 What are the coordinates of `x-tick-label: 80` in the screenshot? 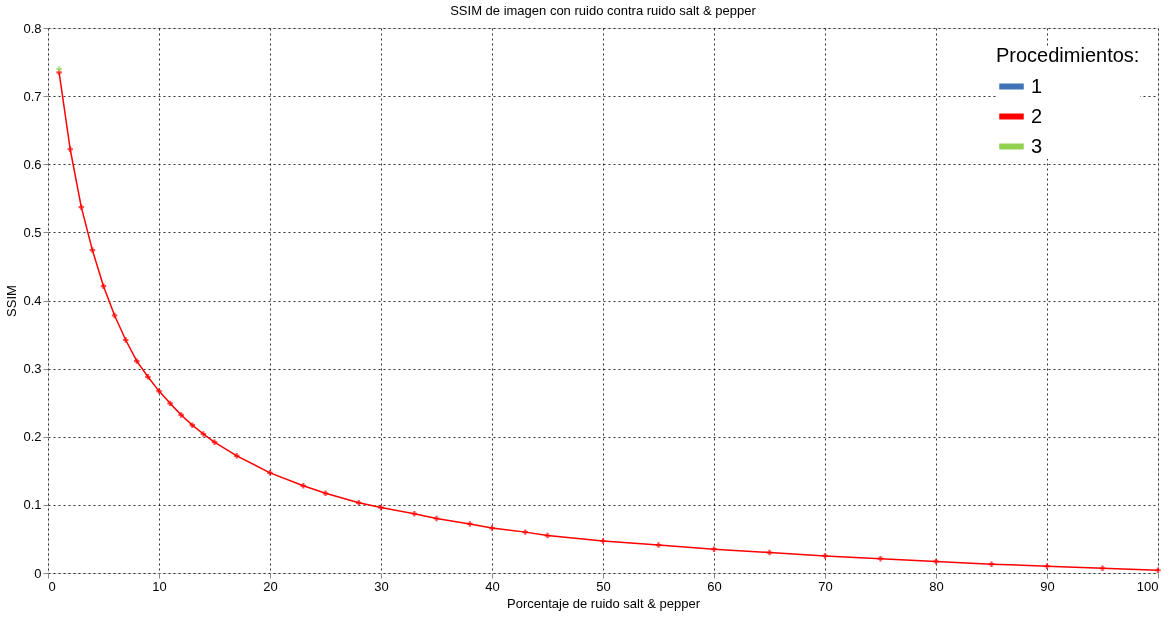 It's located at (936, 586).